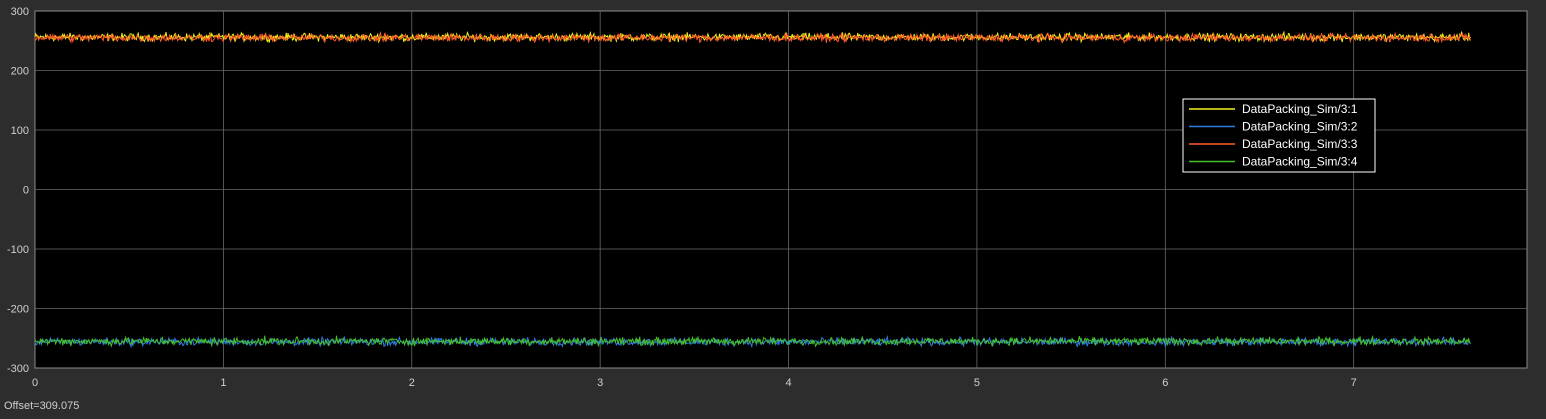 The image size is (1546, 419). I want to click on y-tick-label: -100, so click(18, 250).